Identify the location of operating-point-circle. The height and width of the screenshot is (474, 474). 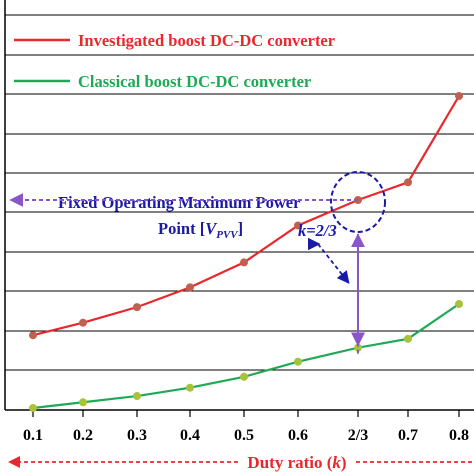
(358, 202).